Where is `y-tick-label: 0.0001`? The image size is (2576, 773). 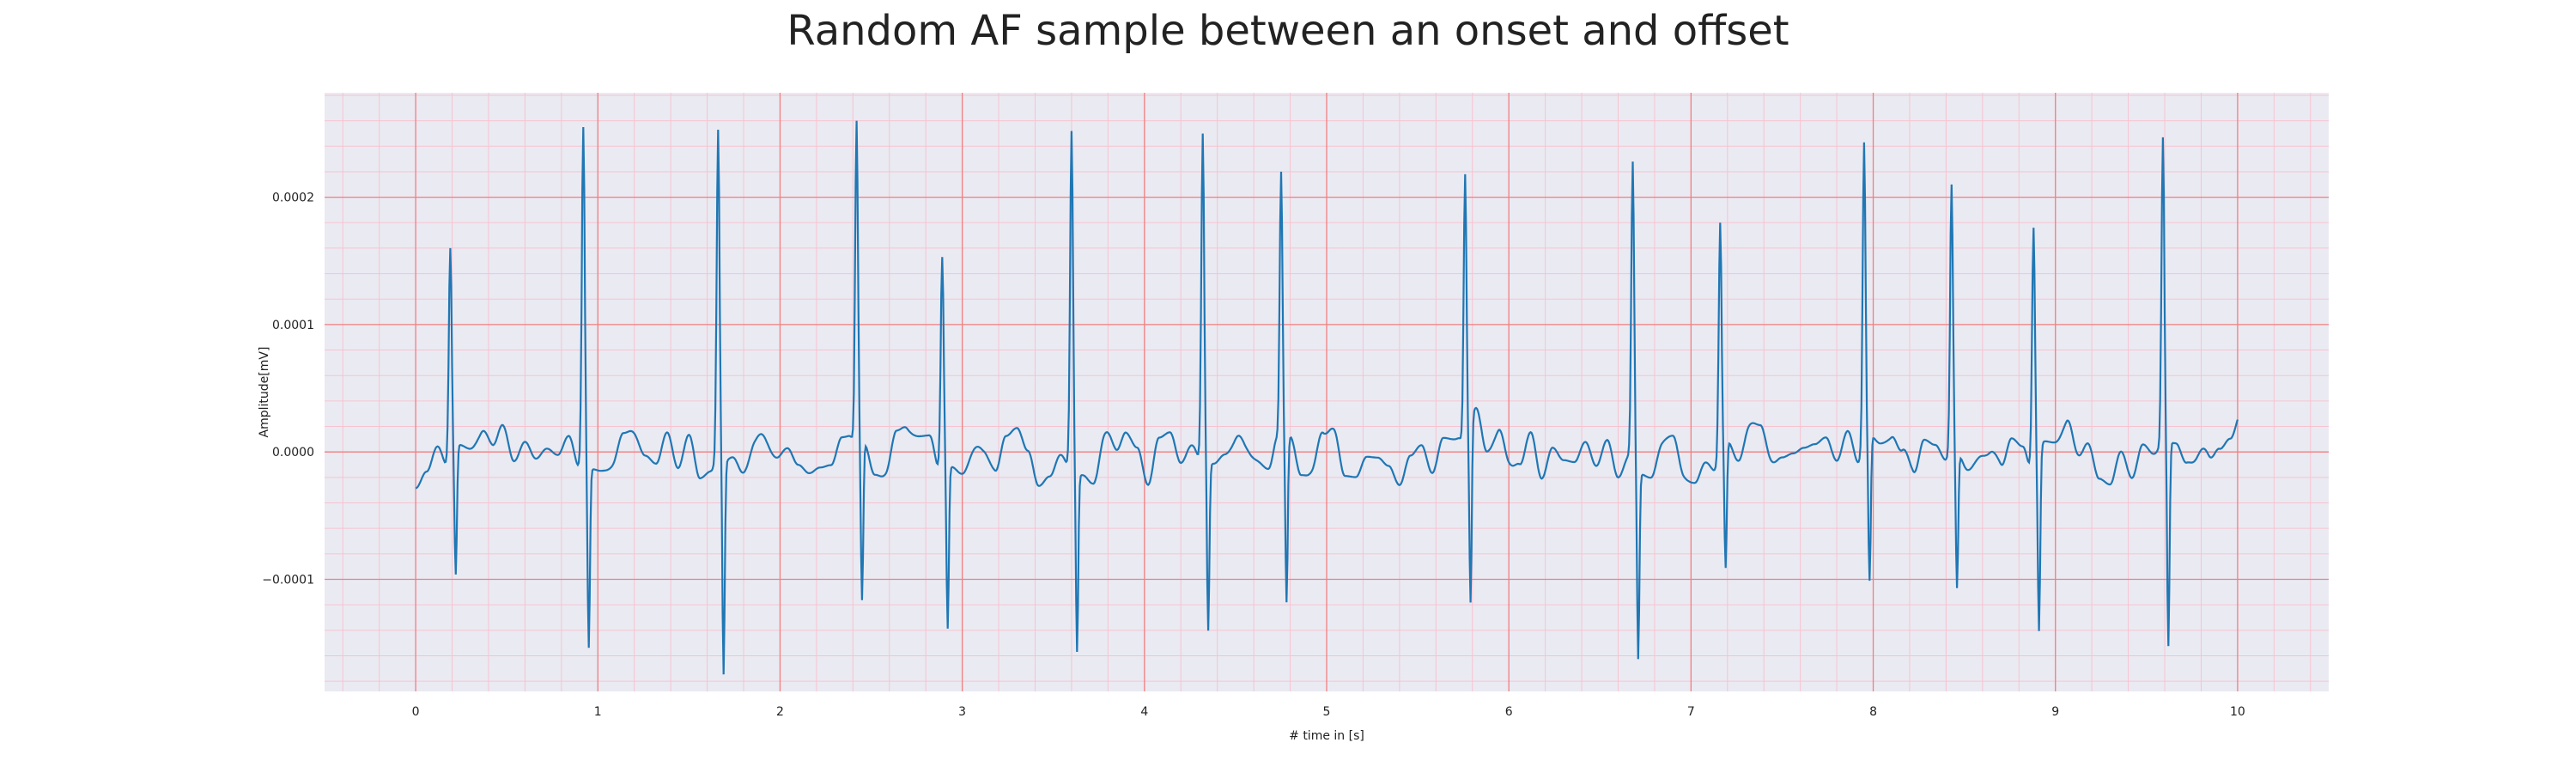
y-tick-label: 0.0001 is located at coordinates (293, 325).